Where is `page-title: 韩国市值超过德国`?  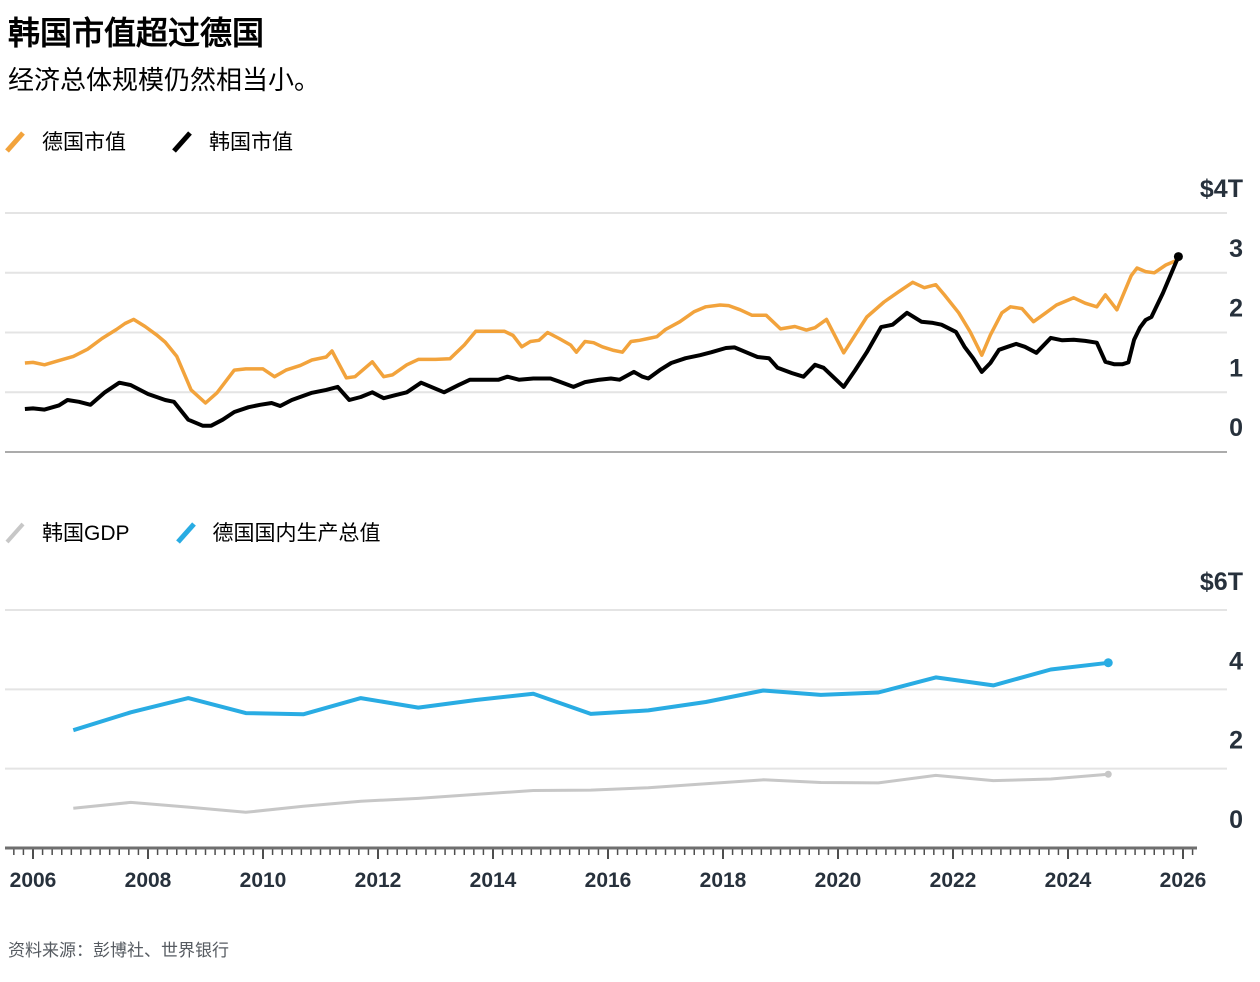 page-title: 韩国市值超过德国 is located at coordinates (136, 33).